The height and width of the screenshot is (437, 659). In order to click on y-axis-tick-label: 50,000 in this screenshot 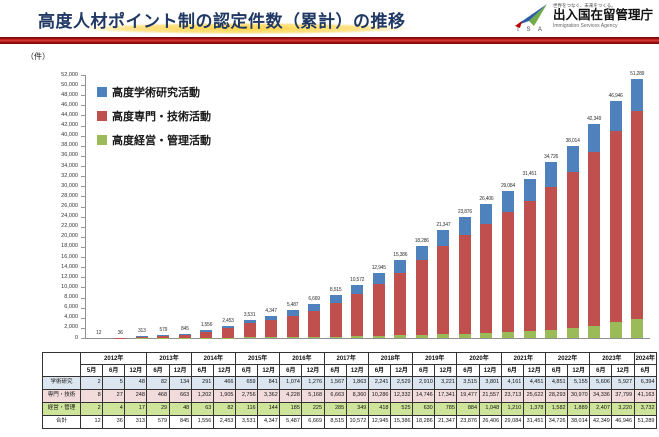, I will do `click(69, 84)`.